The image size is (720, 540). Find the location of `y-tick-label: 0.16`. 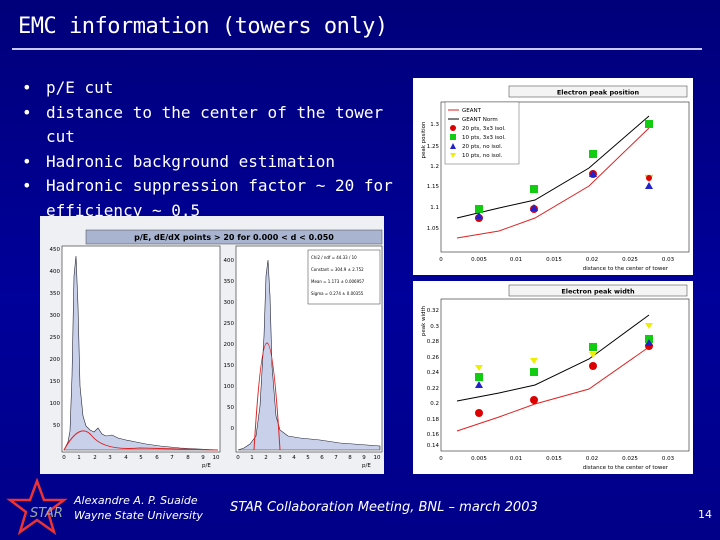

y-tick-label: 0.16 is located at coordinates (433, 435).